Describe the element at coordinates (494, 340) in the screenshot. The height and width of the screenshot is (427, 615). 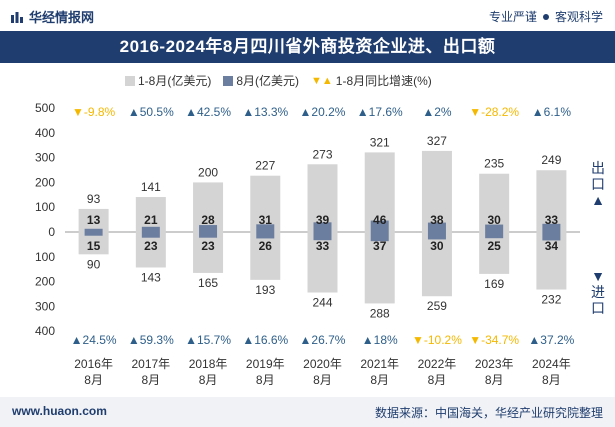
I see `import-growth-label: ▼-34.7%` at that location.